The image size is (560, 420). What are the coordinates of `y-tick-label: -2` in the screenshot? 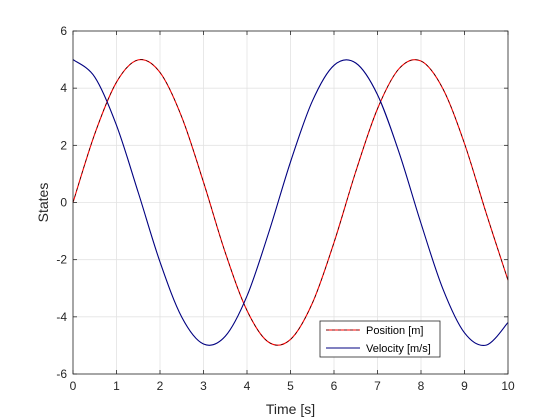 It's located at (61, 260).